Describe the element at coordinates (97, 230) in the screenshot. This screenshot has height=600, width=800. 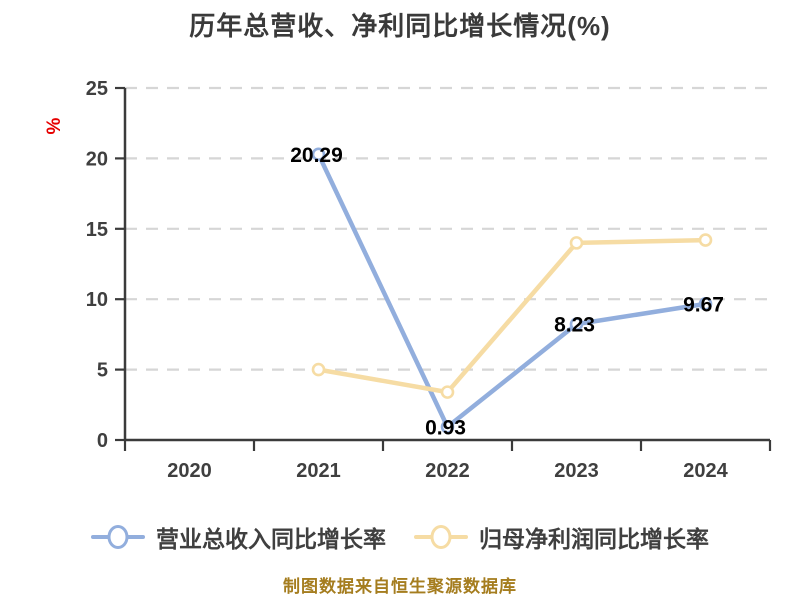
I see `y-tick-label: 15` at that location.